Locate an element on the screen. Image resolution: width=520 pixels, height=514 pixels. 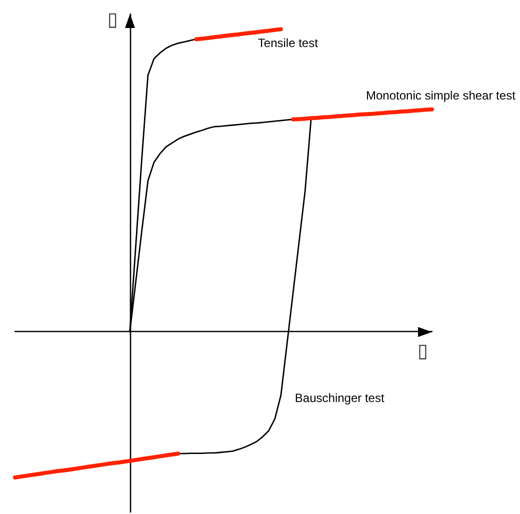
y-axis-title: ▯ is located at coordinates (112, 19).